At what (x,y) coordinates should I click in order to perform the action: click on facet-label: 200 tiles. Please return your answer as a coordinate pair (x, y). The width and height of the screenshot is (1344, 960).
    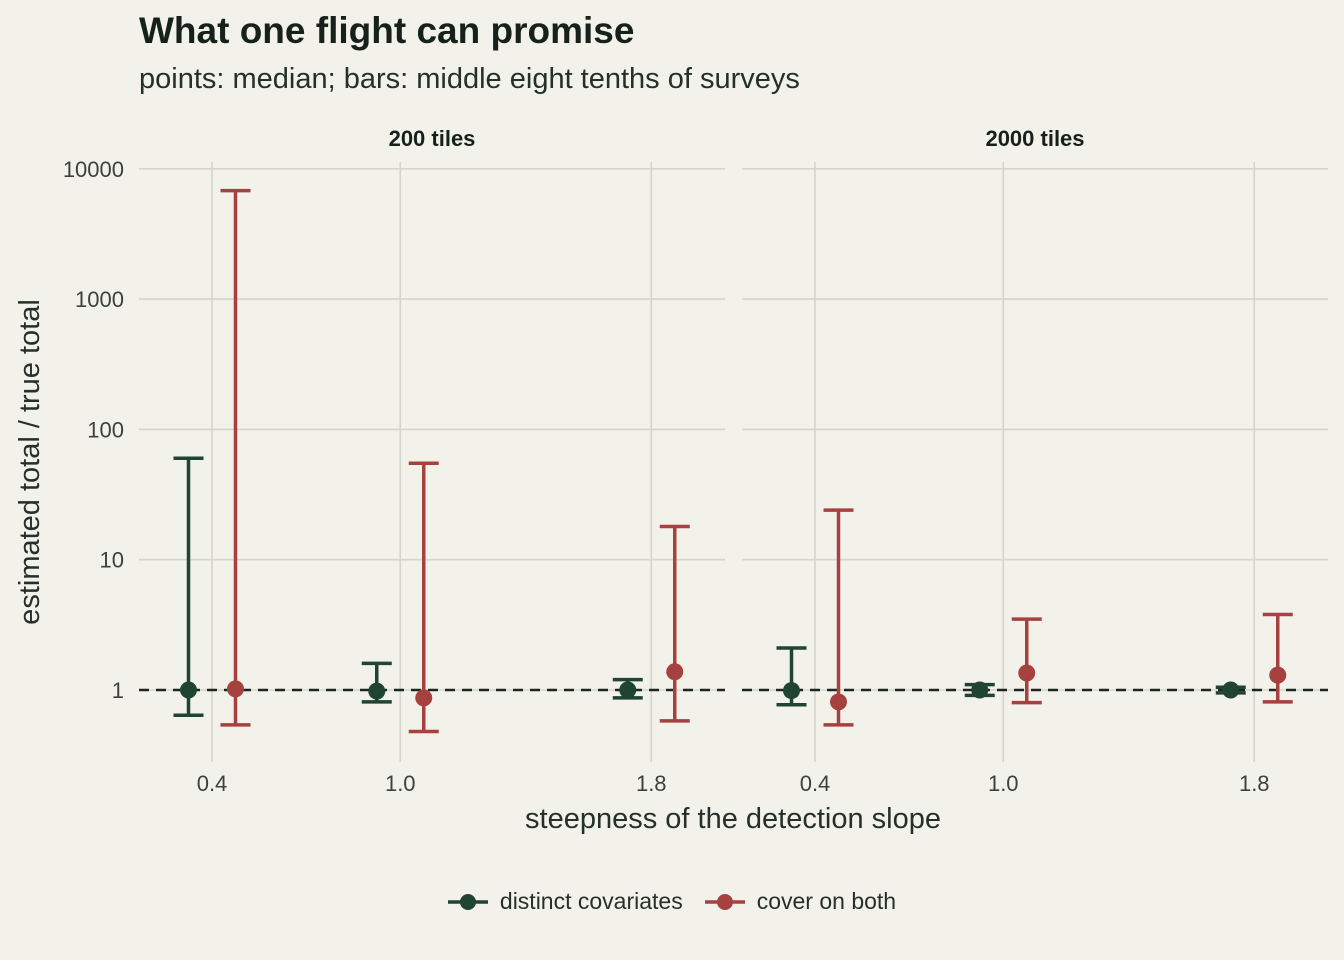
    Looking at the image, I should click on (432, 138).